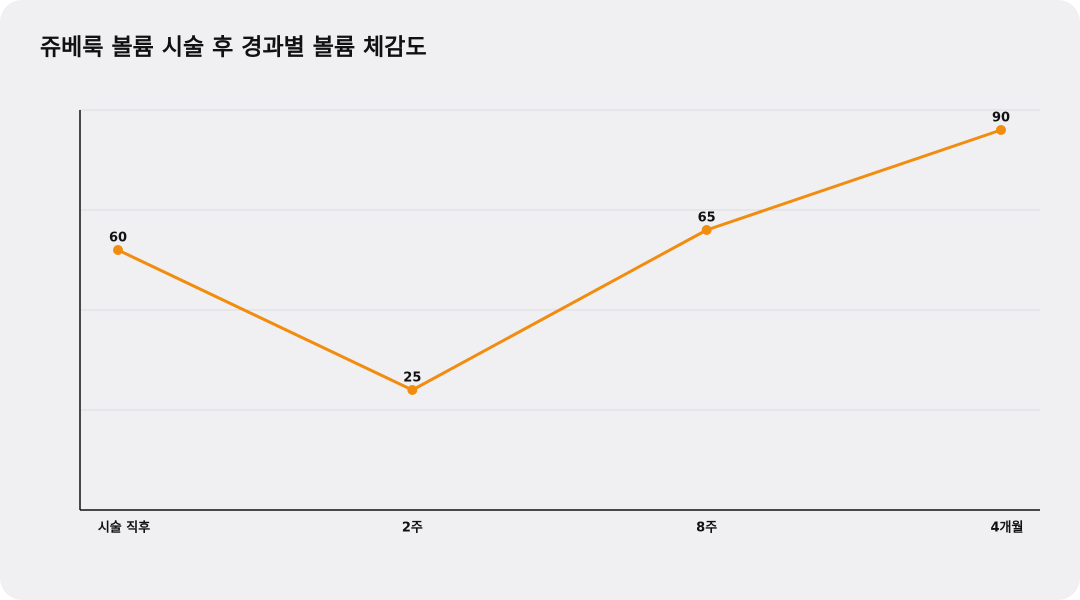 The image size is (1080, 600). I want to click on x-tick-label: 4개월, so click(1007, 528).